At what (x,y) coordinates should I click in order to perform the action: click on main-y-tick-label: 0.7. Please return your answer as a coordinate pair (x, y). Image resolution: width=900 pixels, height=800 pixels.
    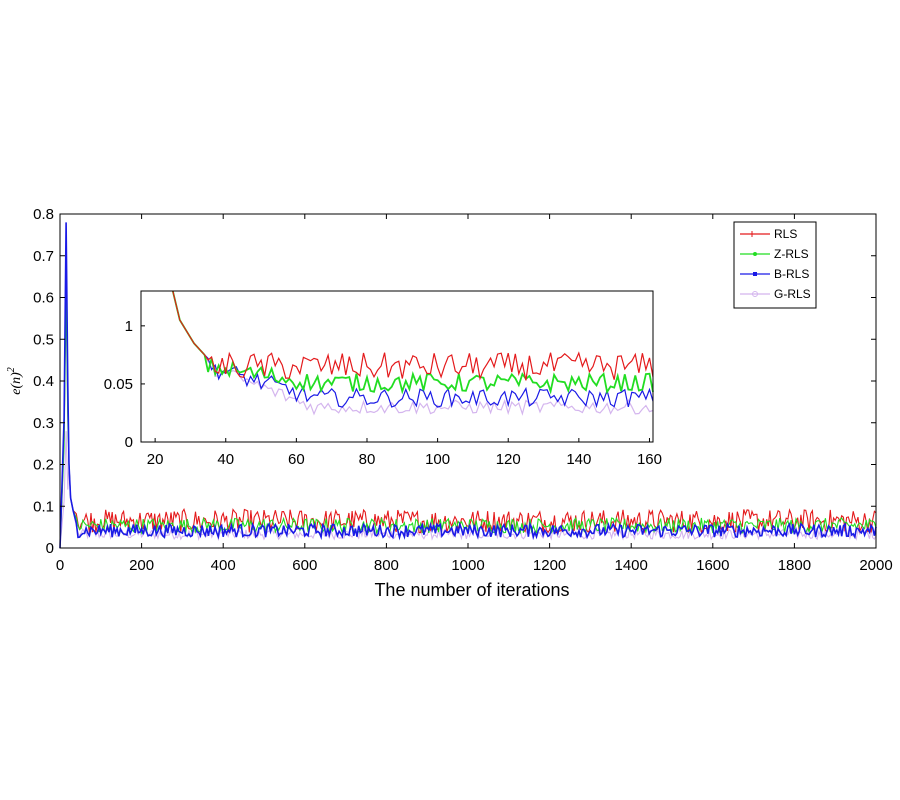
    Looking at the image, I should click on (43, 256).